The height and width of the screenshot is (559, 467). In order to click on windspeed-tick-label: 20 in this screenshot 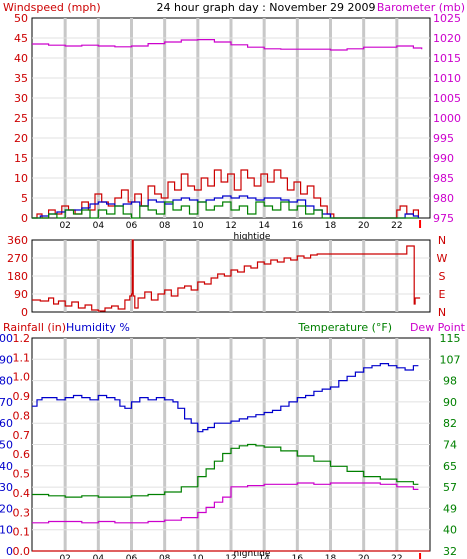, I will do `click(21, 138)`.